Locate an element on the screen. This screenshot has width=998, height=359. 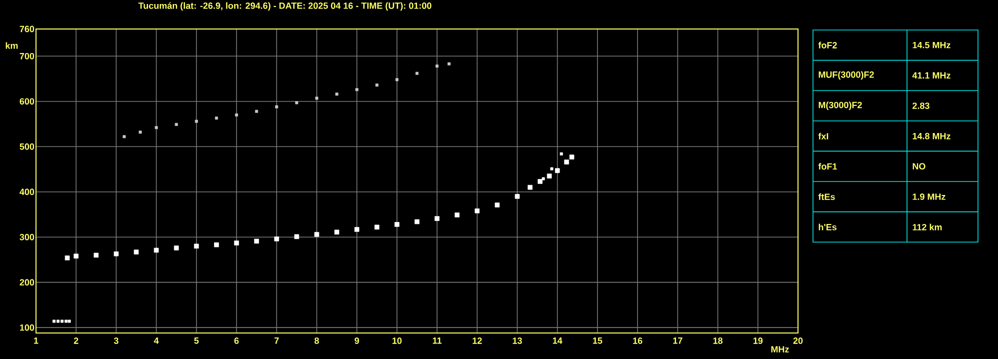
text: foF2 is located at coordinates (827, 45).